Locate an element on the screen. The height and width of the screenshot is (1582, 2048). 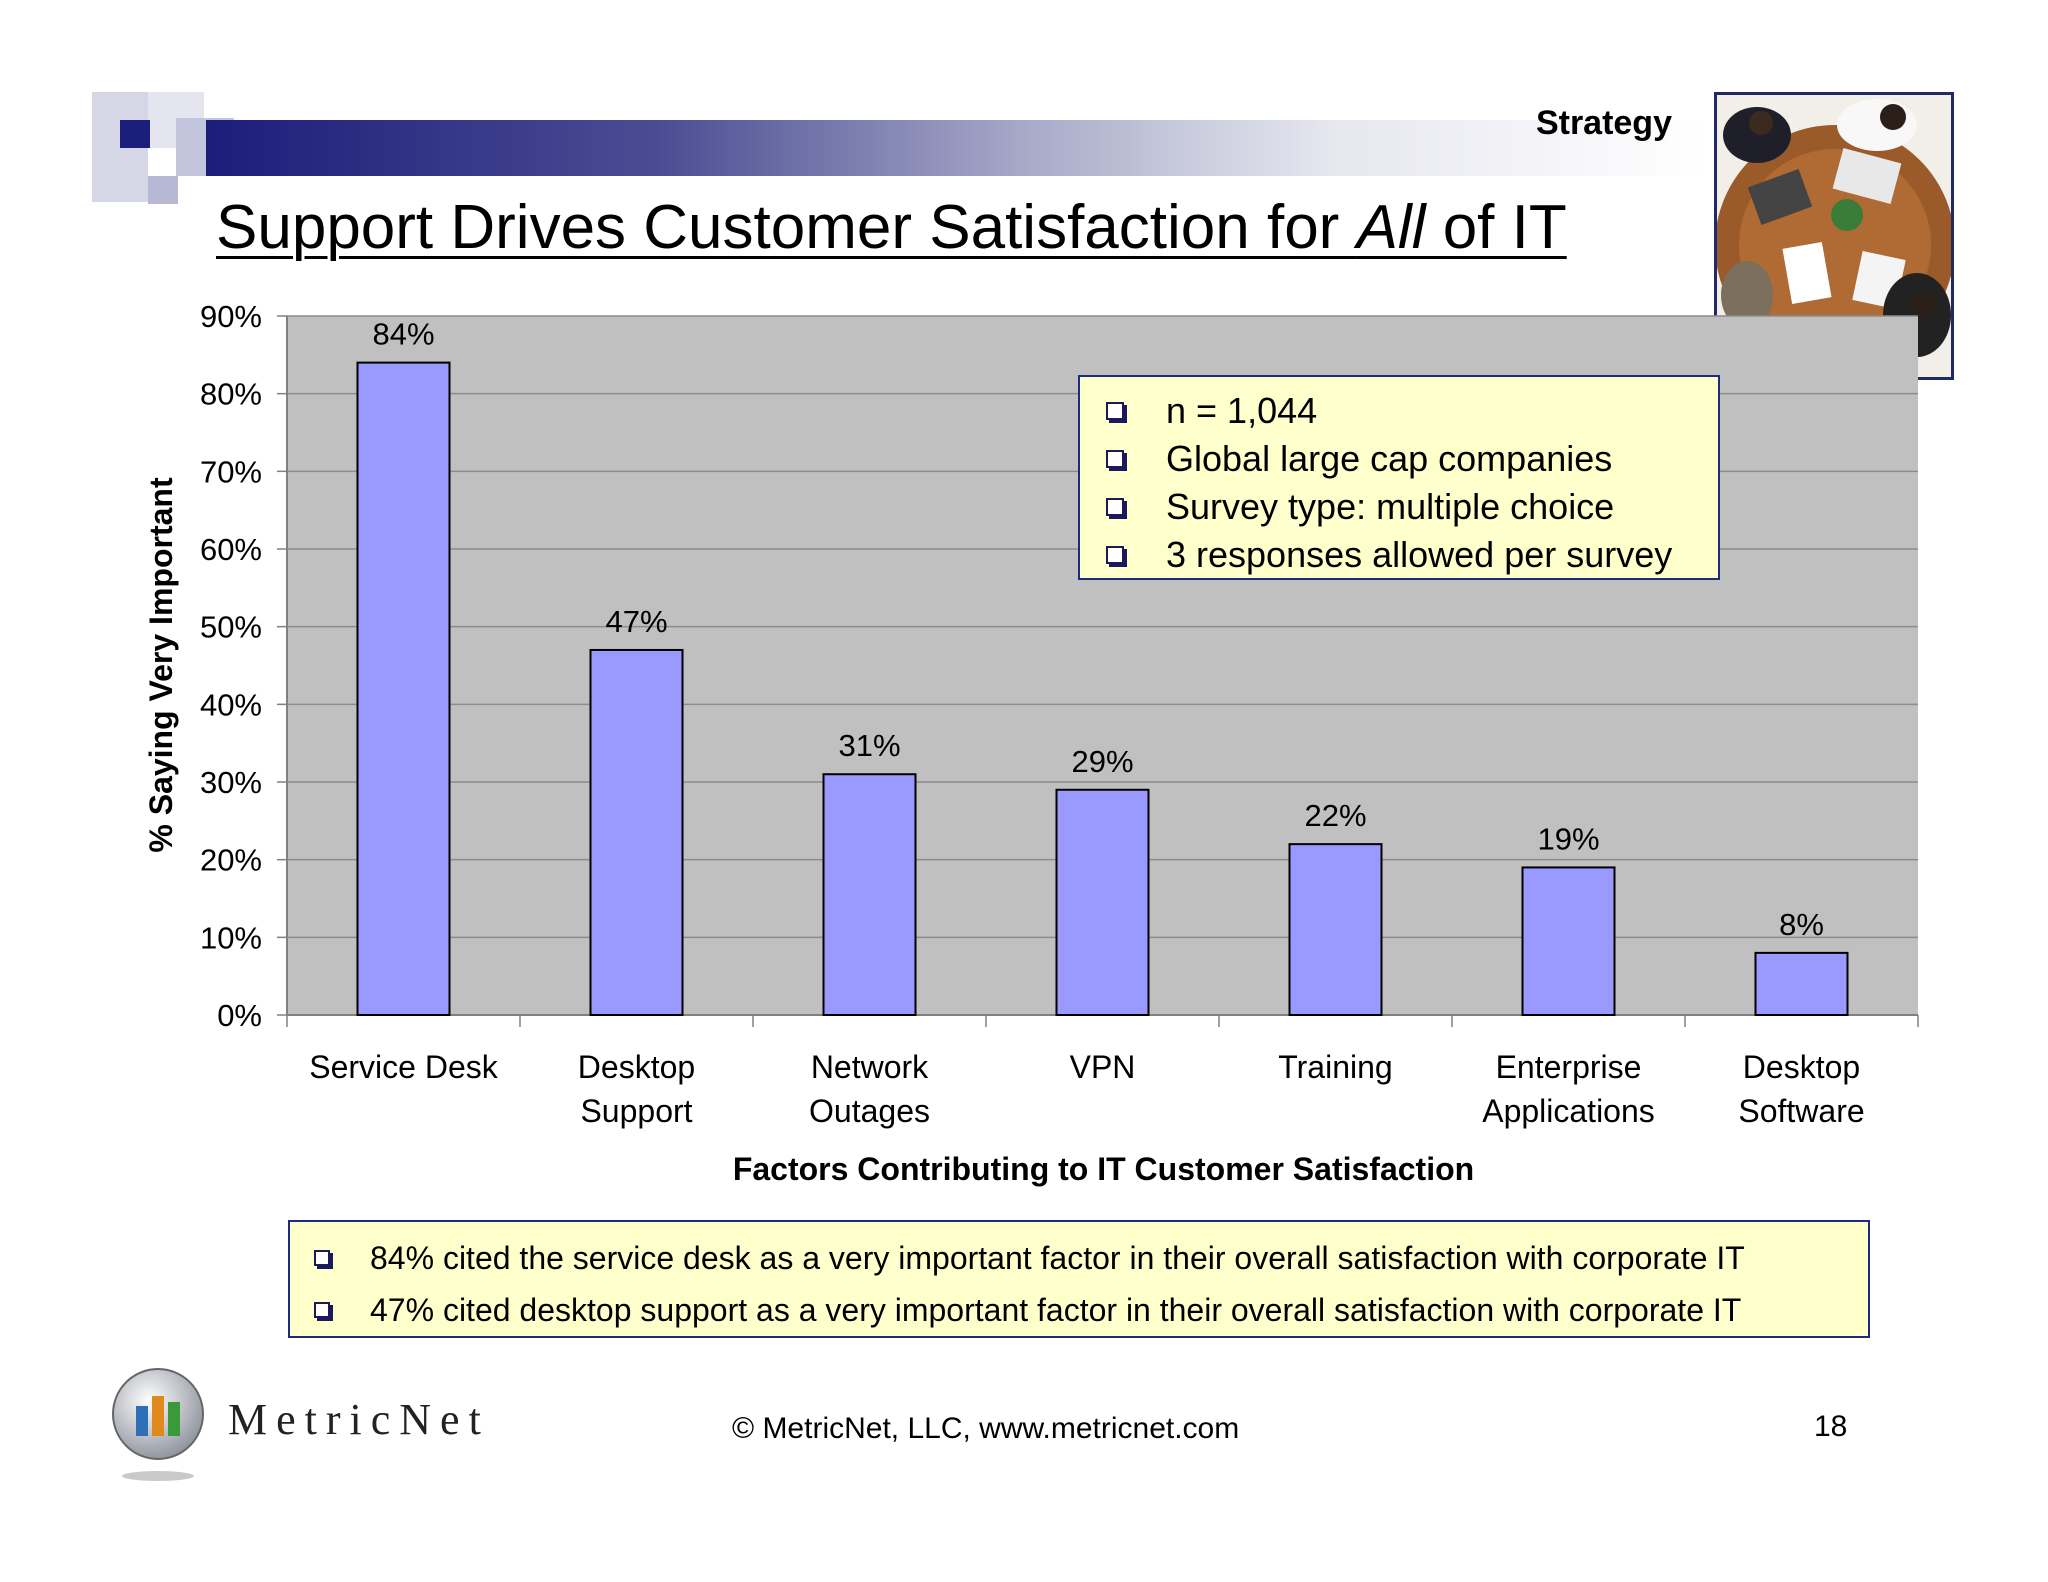
x-tick-label: Software is located at coordinates (1801, 1111).